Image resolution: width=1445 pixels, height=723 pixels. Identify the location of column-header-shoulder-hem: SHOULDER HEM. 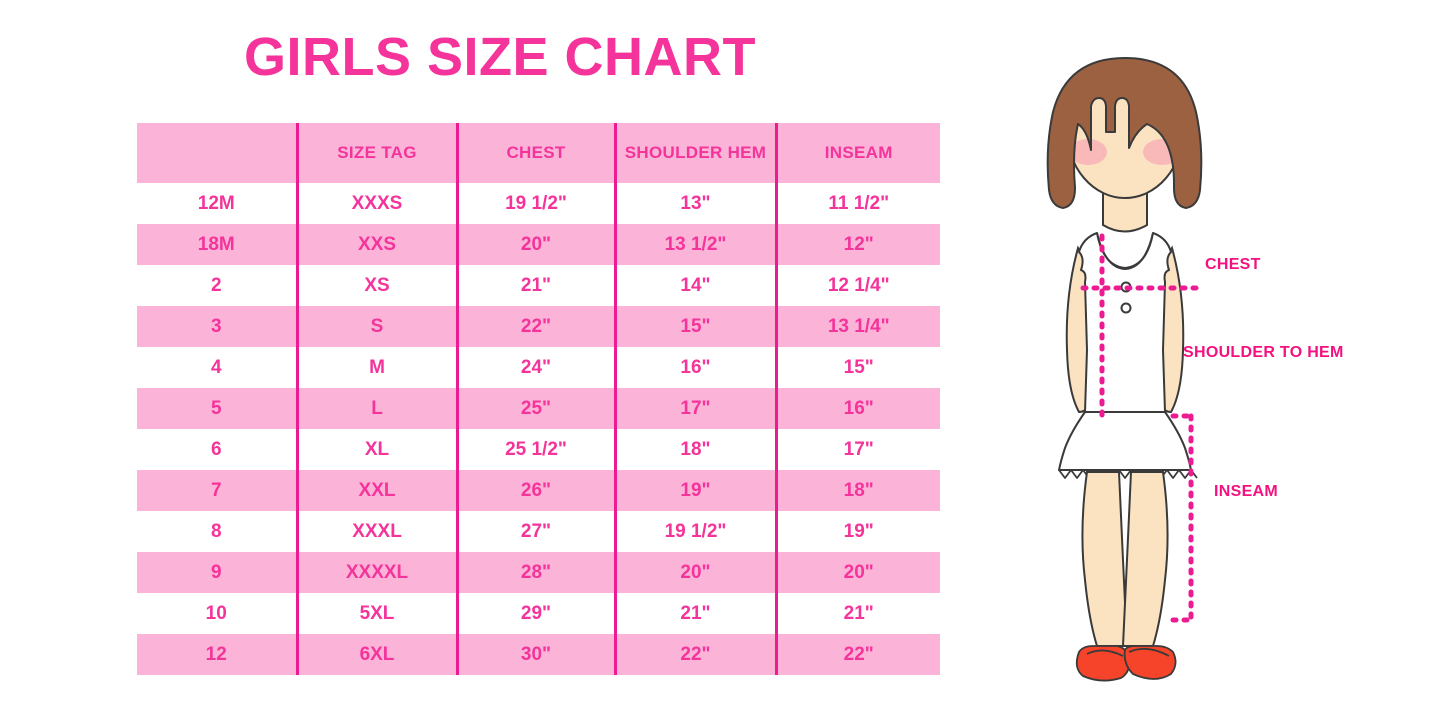
(694, 153).